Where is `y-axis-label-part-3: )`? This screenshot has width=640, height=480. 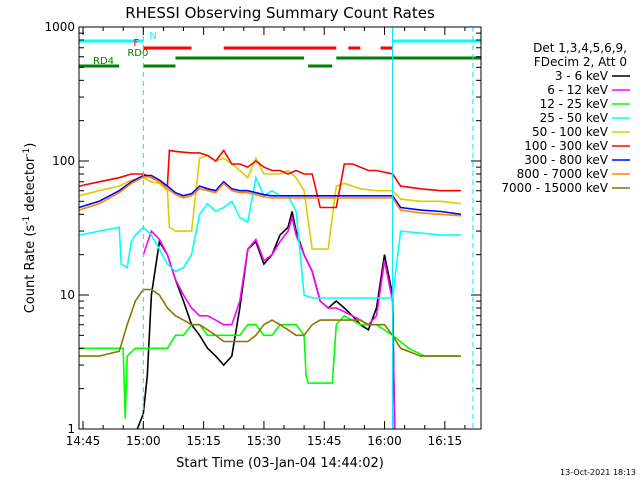
y-axis-label-part-3: ) is located at coordinates (30, 145).